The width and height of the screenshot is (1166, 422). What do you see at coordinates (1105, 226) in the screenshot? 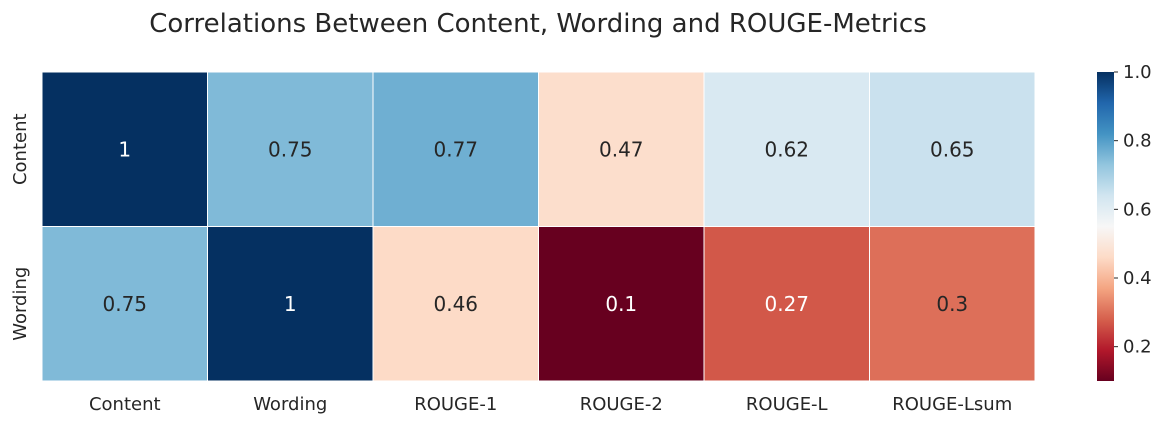
I see `colorbar-gradient` at bounding box center [1105, 226].